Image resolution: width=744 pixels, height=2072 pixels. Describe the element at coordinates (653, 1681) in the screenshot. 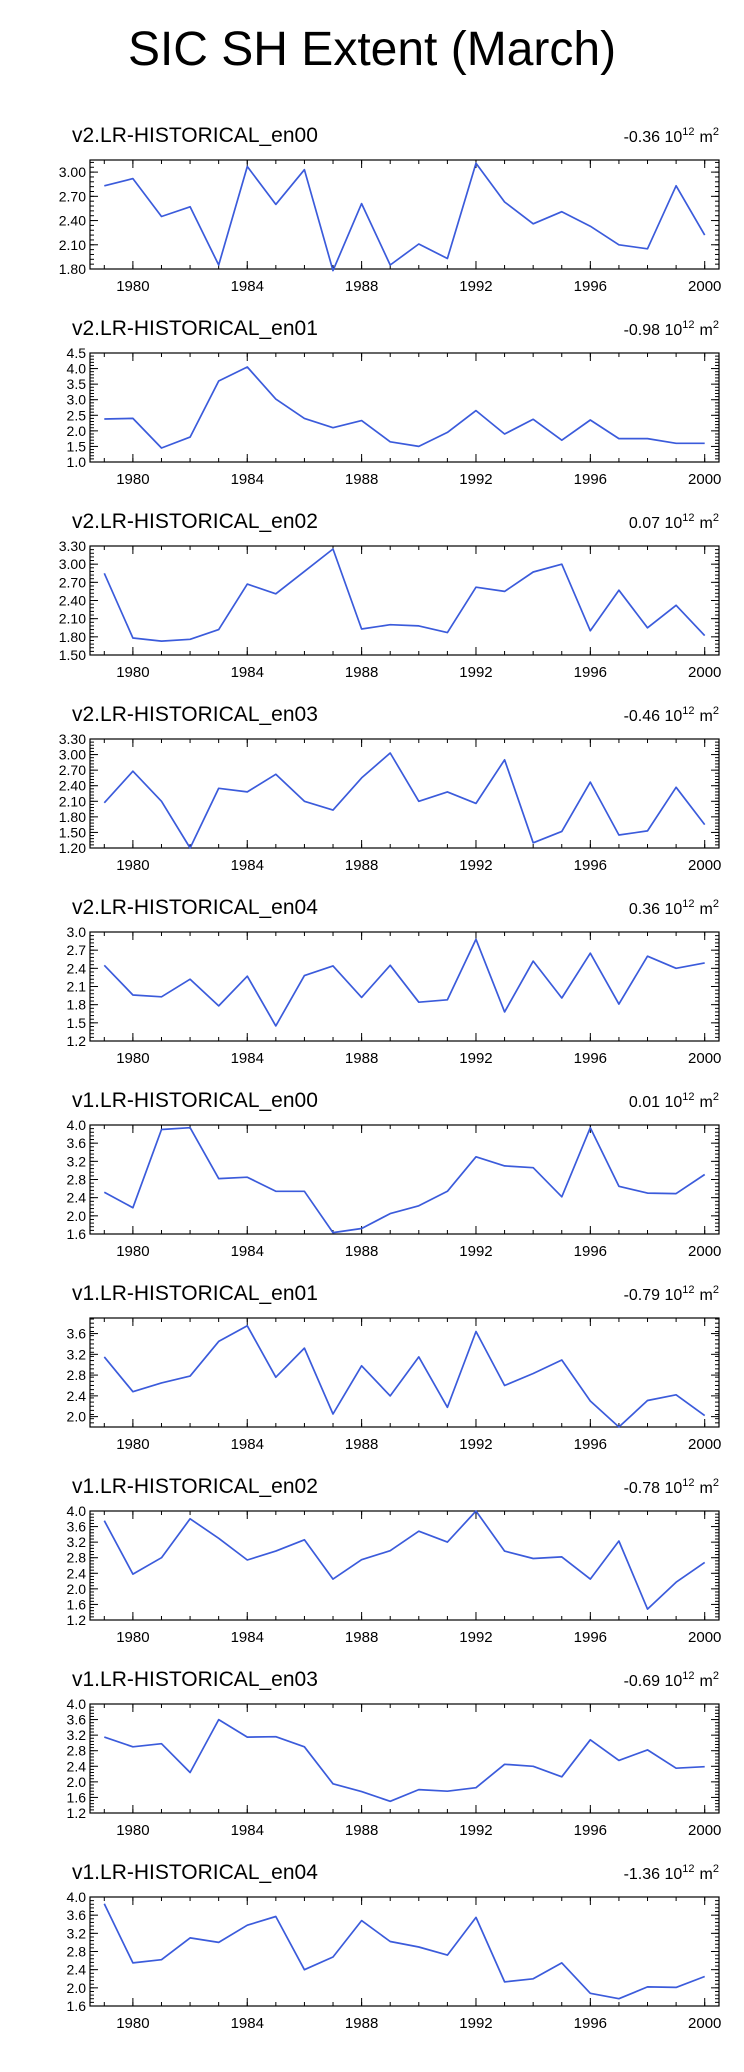

I see `trend-value: -0.69 10` at that location.